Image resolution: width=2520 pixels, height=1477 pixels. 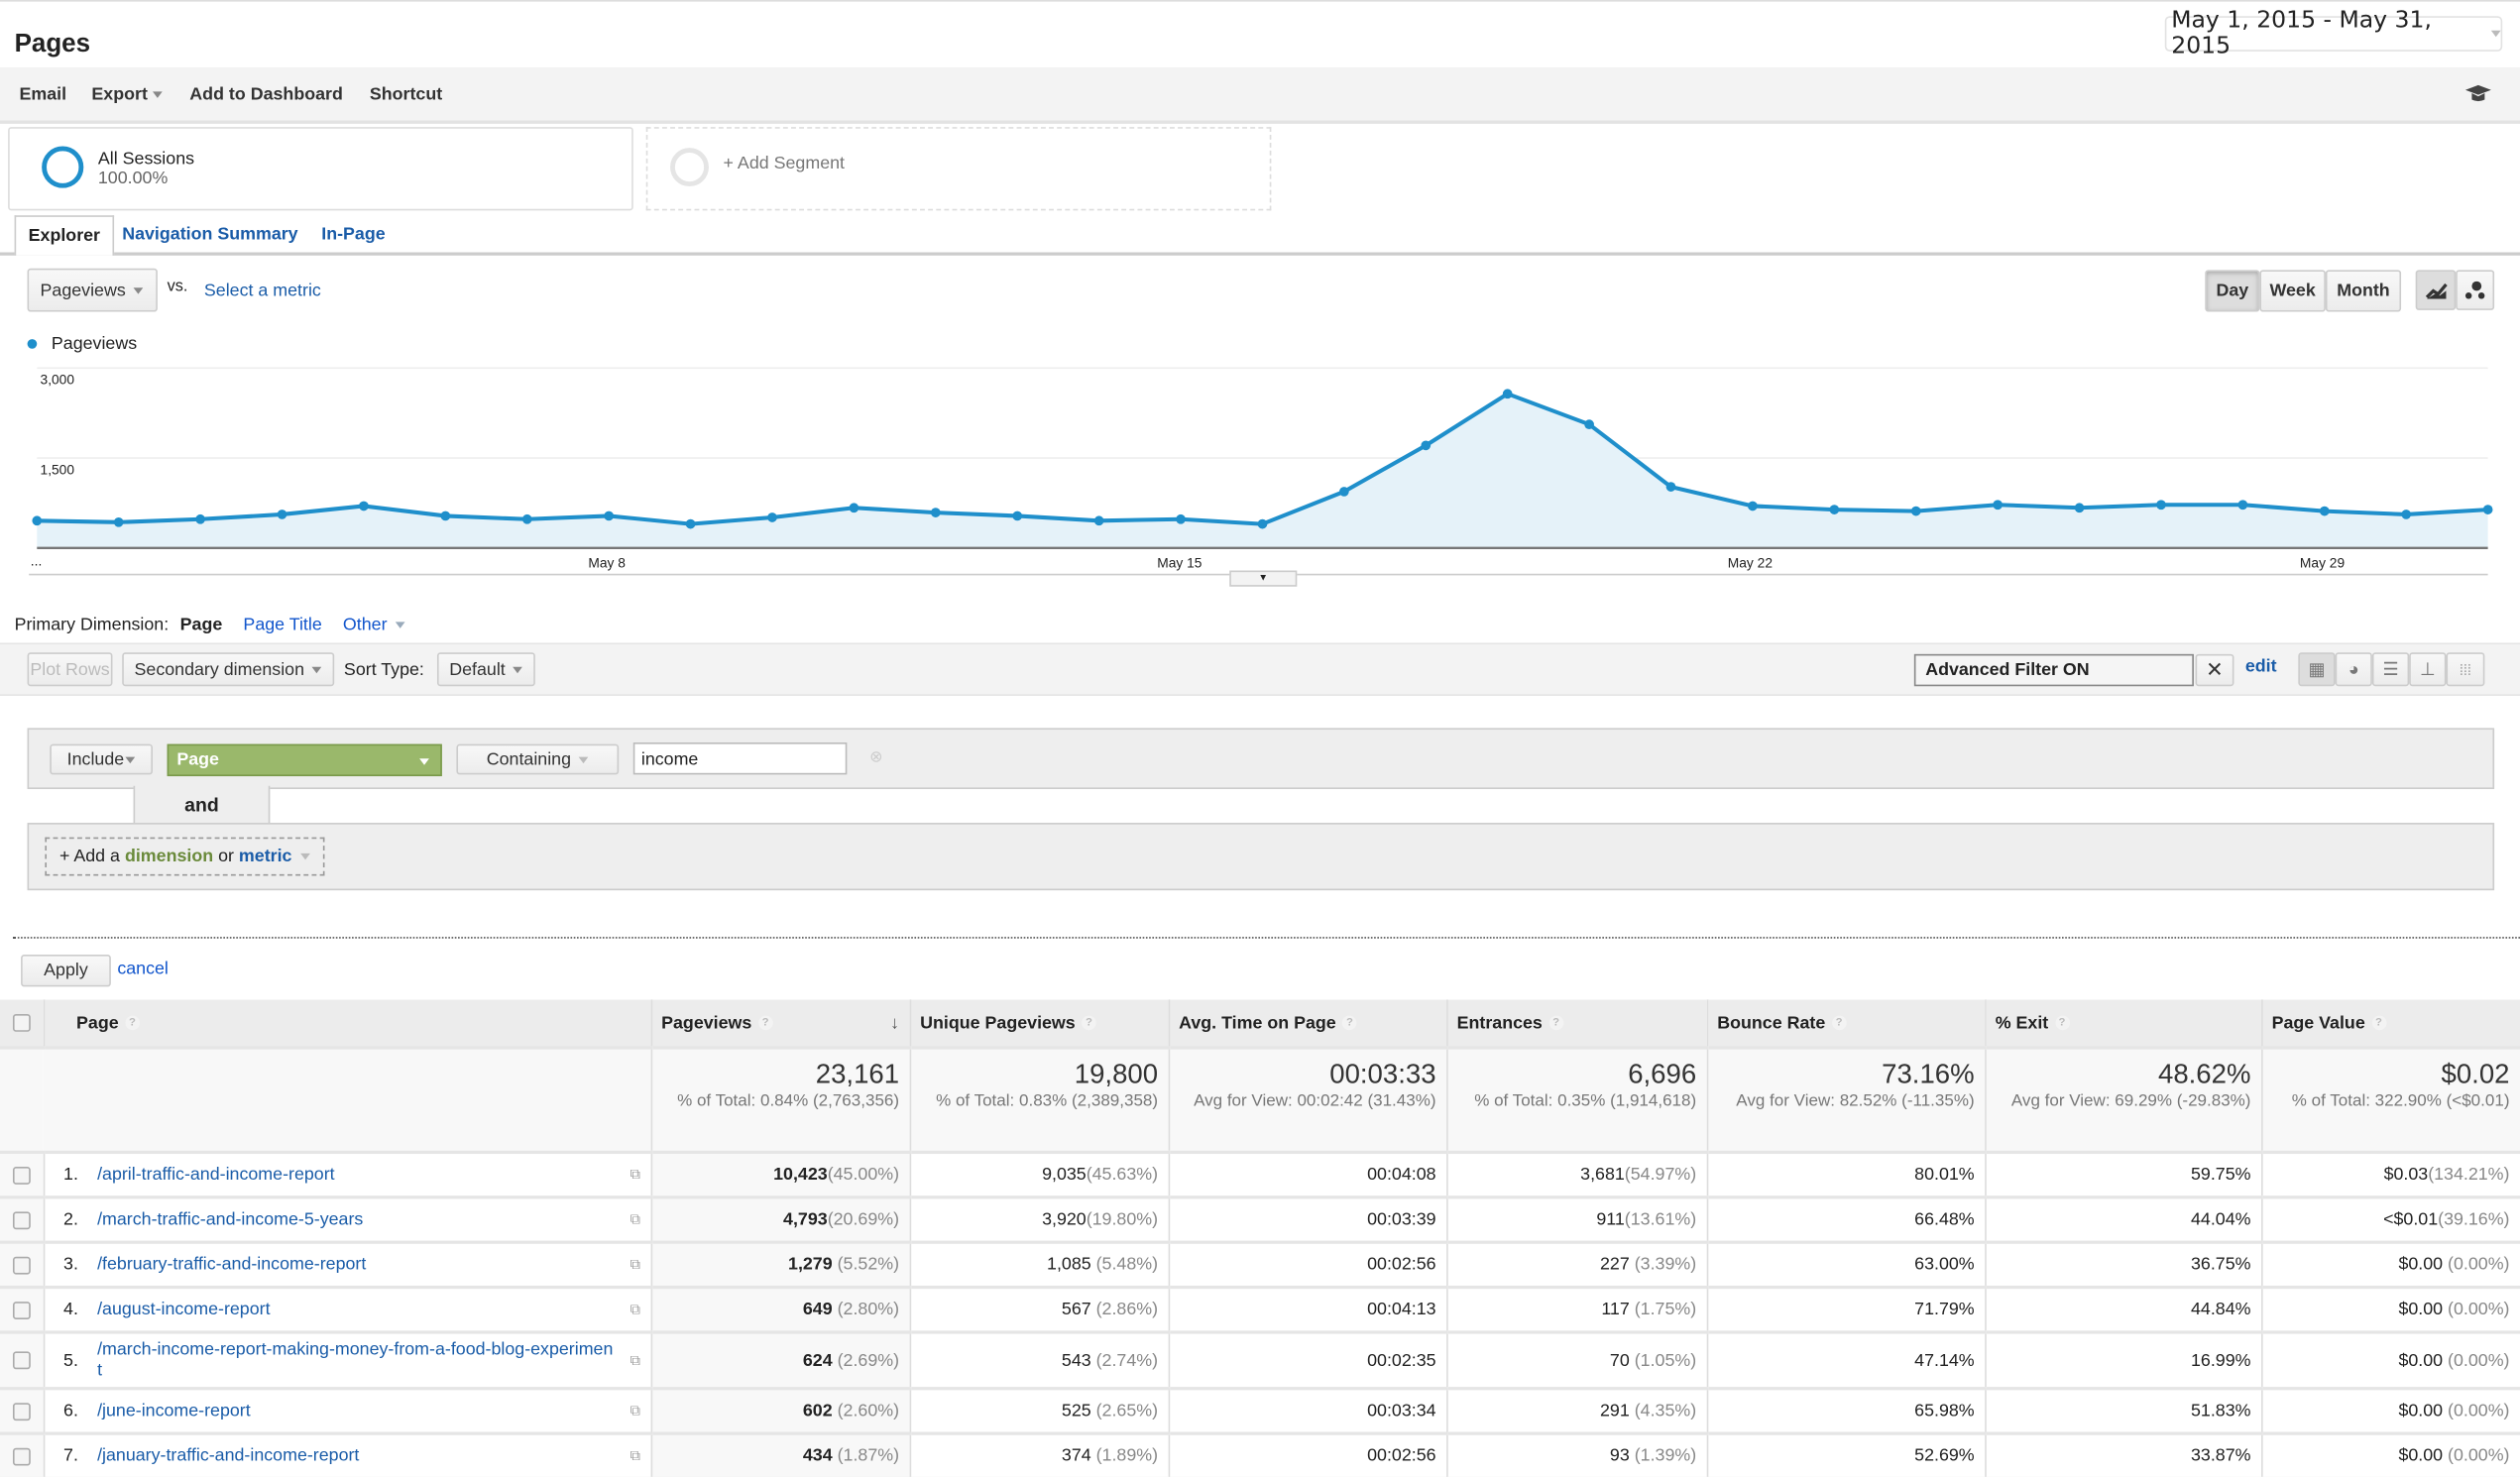 I want to click on checkbox, so click(x=21, y=1022).